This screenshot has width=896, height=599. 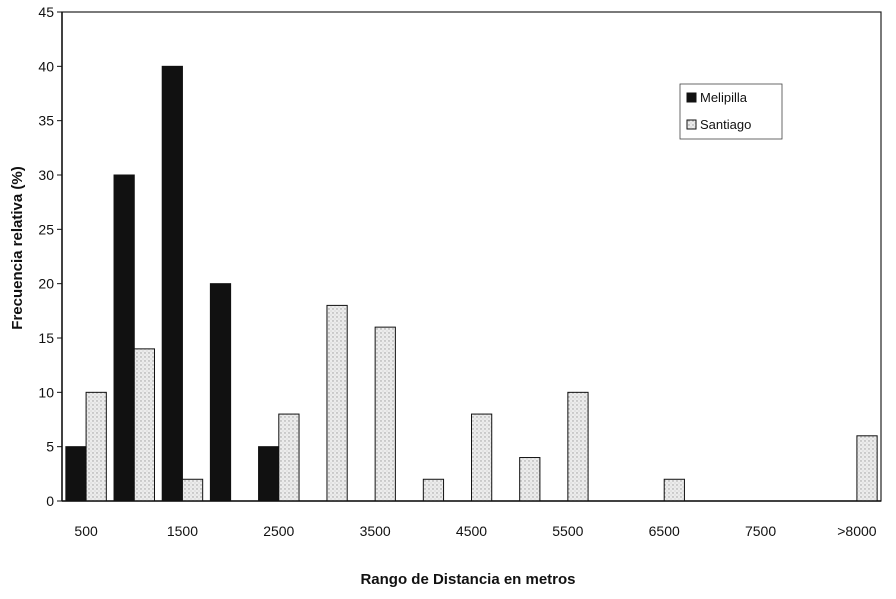 I want to click on y-tick-label: 20, so click(x=46, y=284).